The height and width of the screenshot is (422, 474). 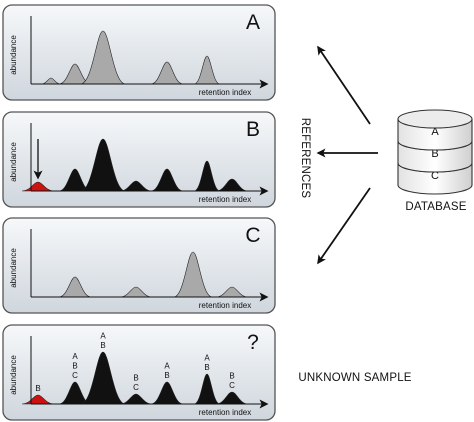 What do you see at coordinates (435, 132) in the screenshot?
I see `database-layer-label: A` at bounding box center [435, 132].